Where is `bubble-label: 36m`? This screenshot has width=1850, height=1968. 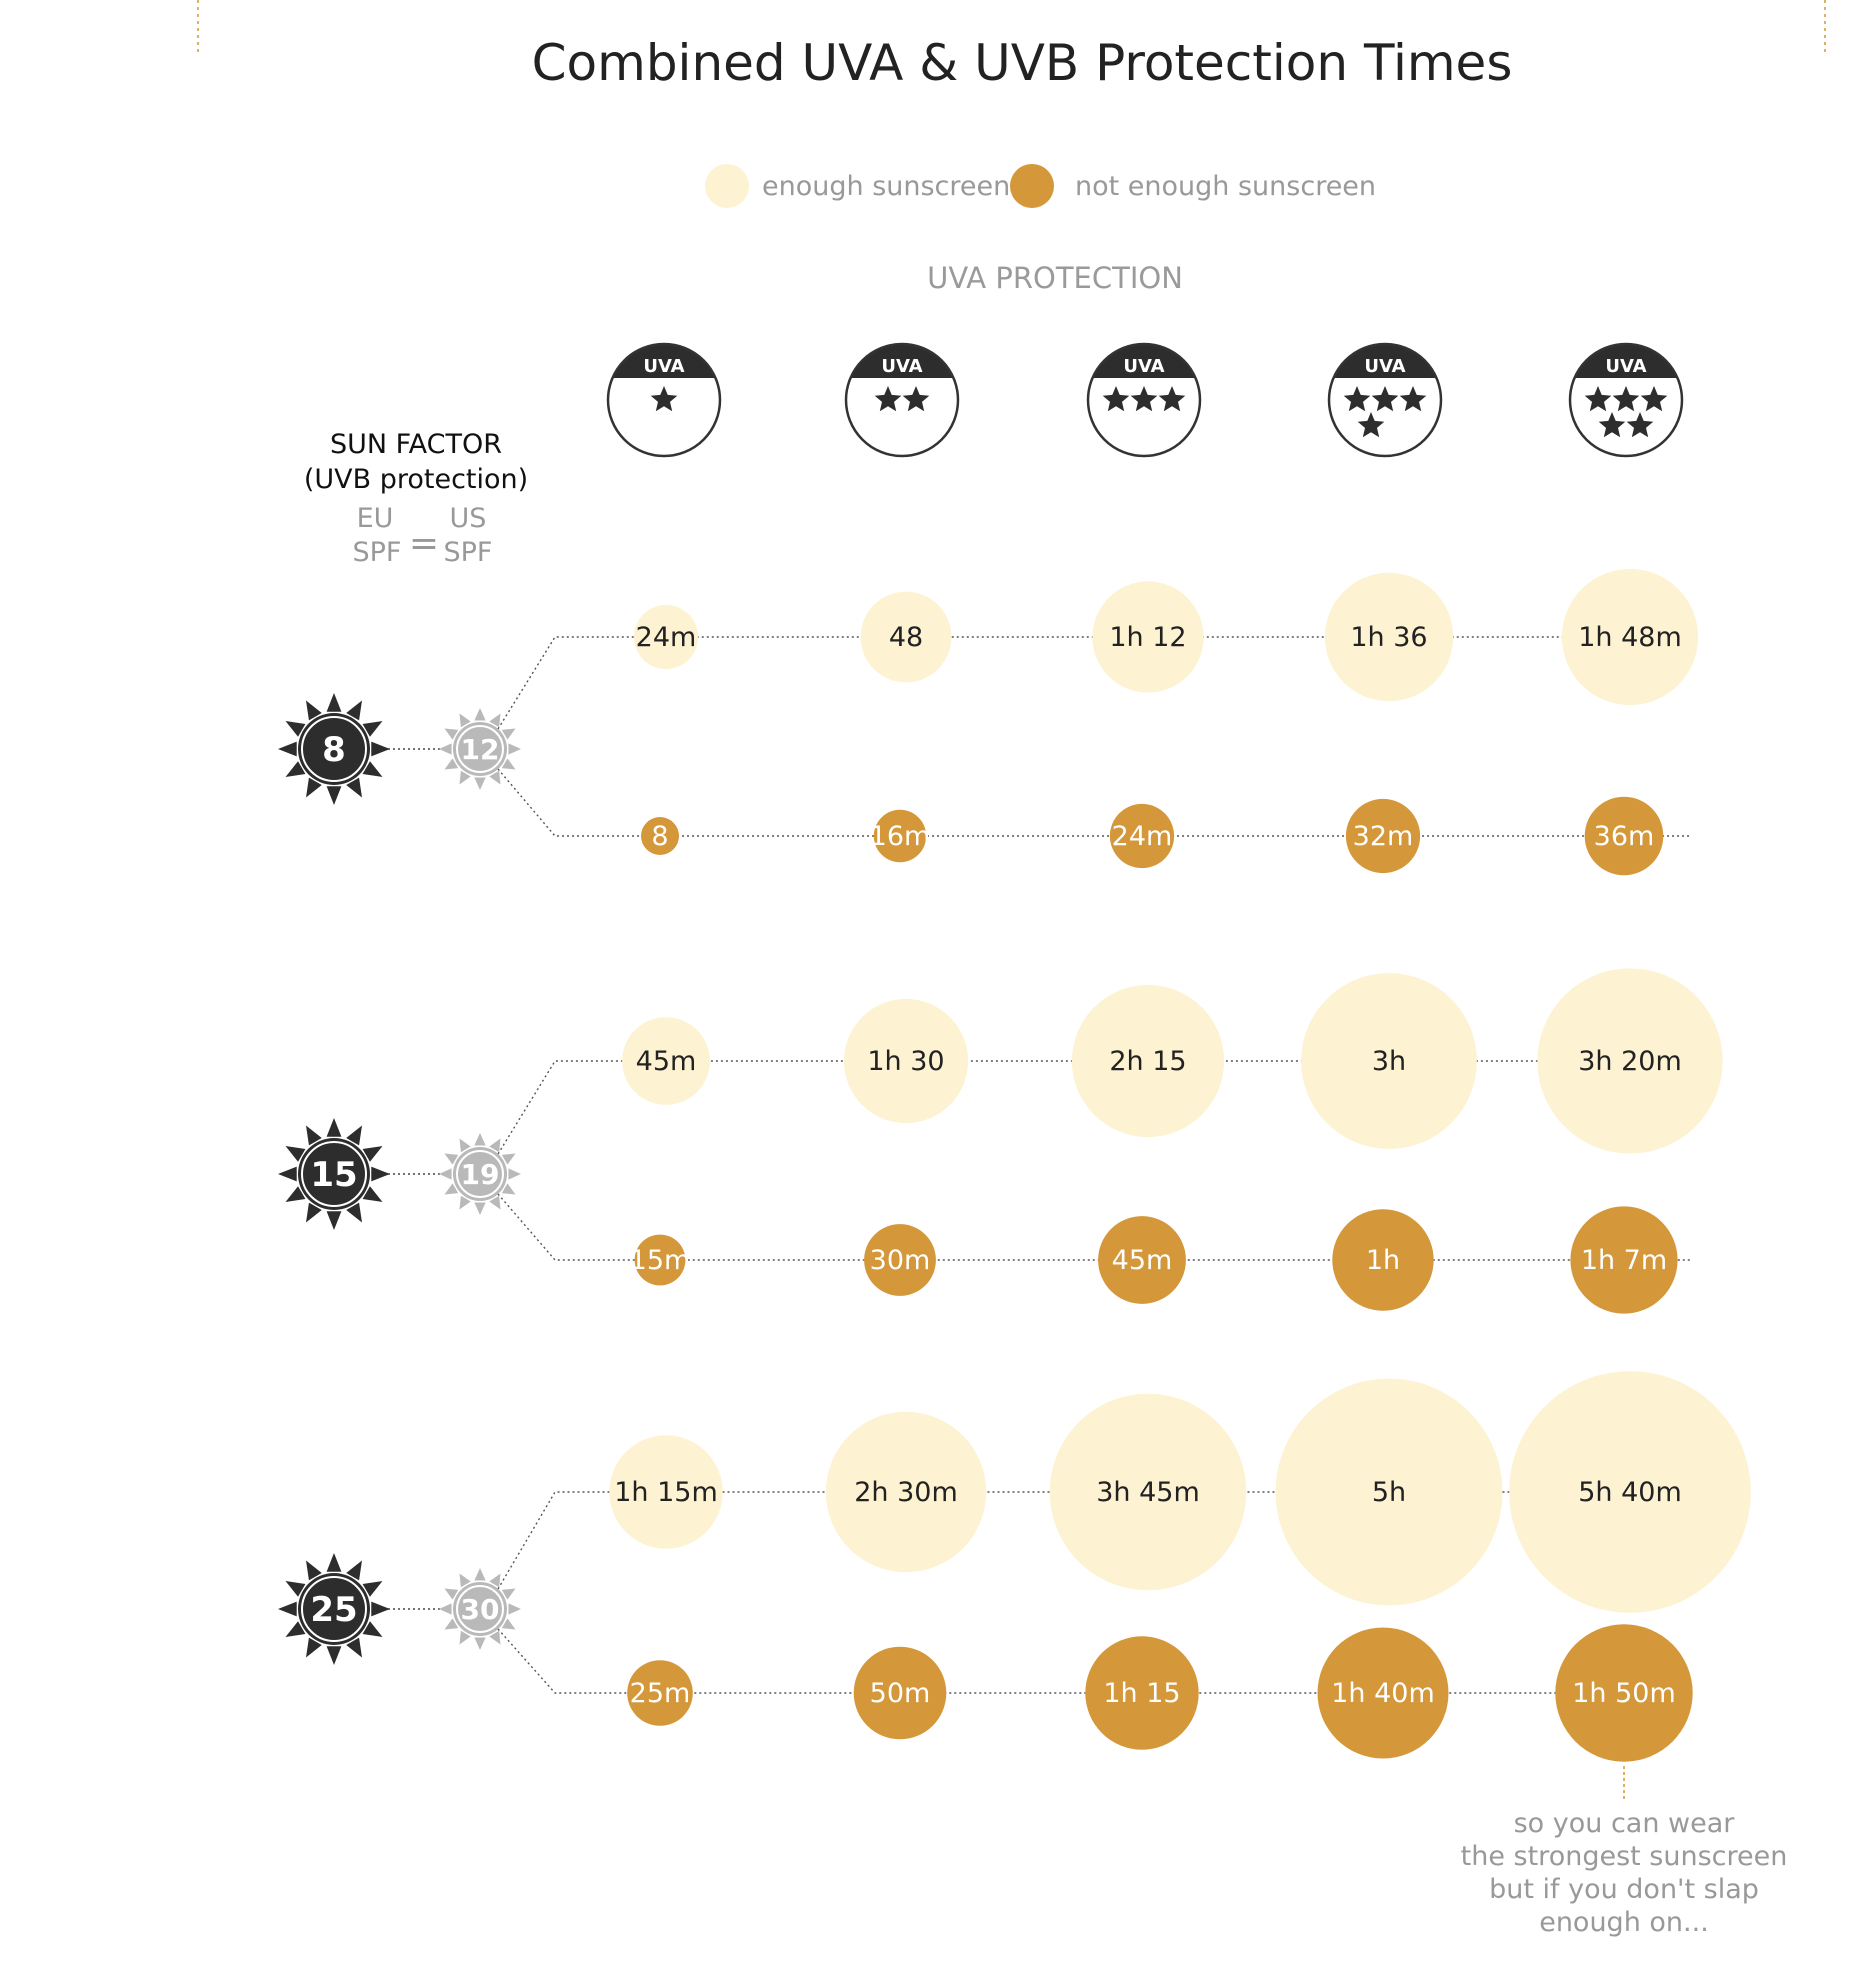 bubble-label: 36m is located at coordinates (1624, 836).